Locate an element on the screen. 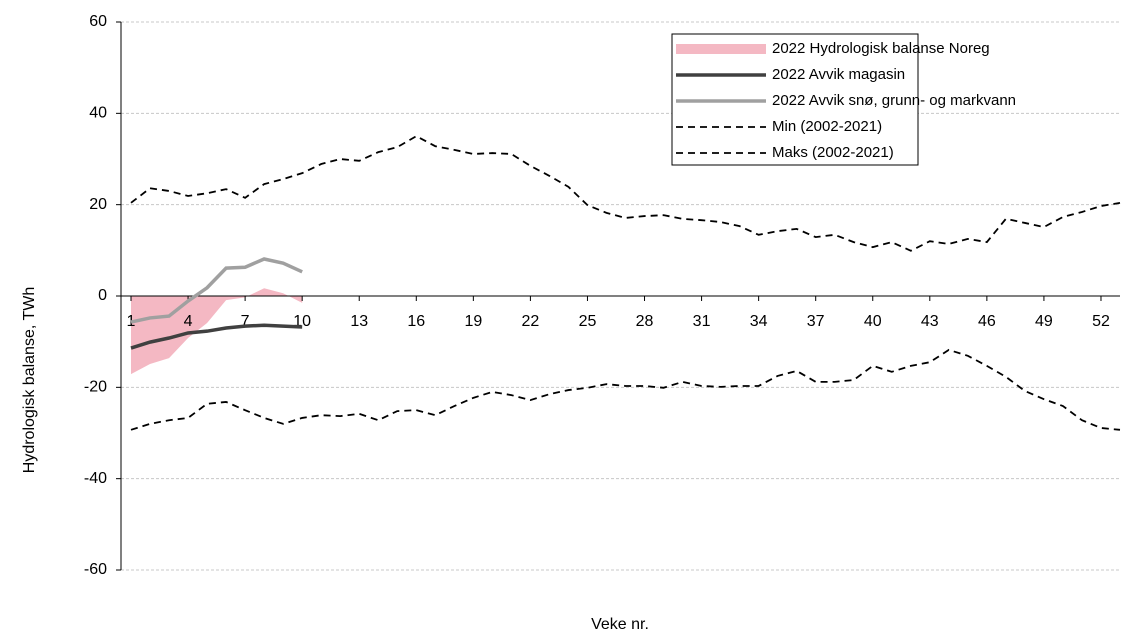 Image resolution: width=1123 pixels, height=635 pixels. y-tick-label: 0 is located at coordinates (102, 295).